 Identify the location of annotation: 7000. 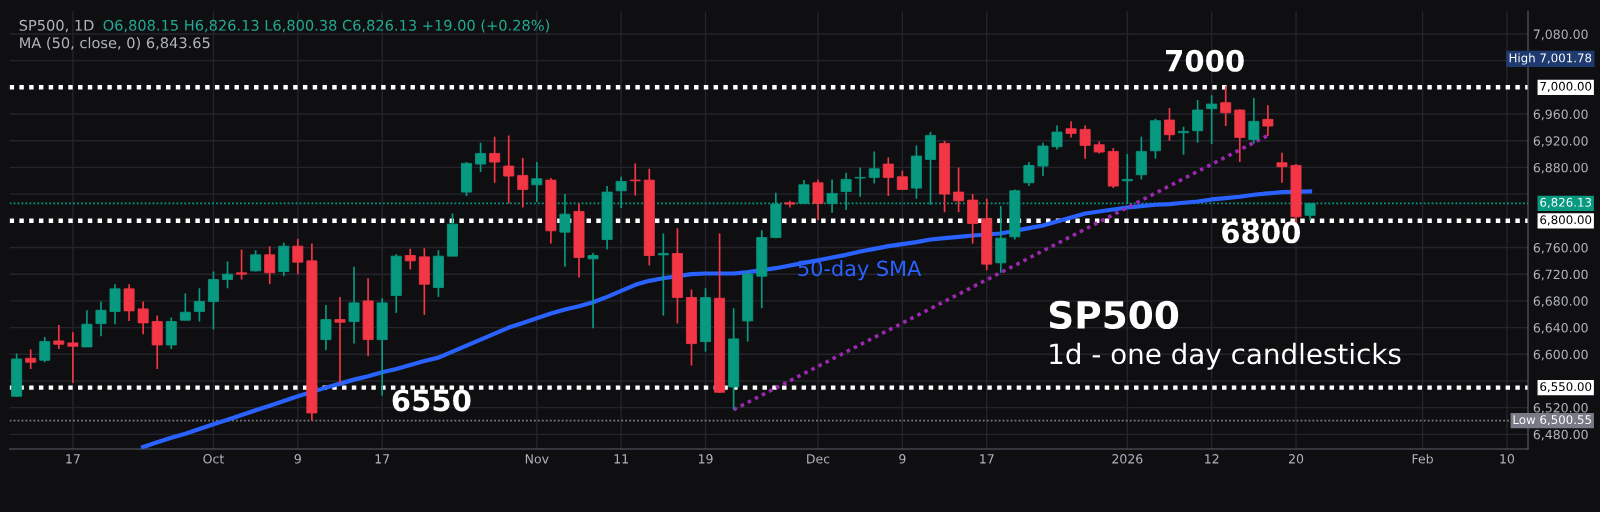
(1205, 60).